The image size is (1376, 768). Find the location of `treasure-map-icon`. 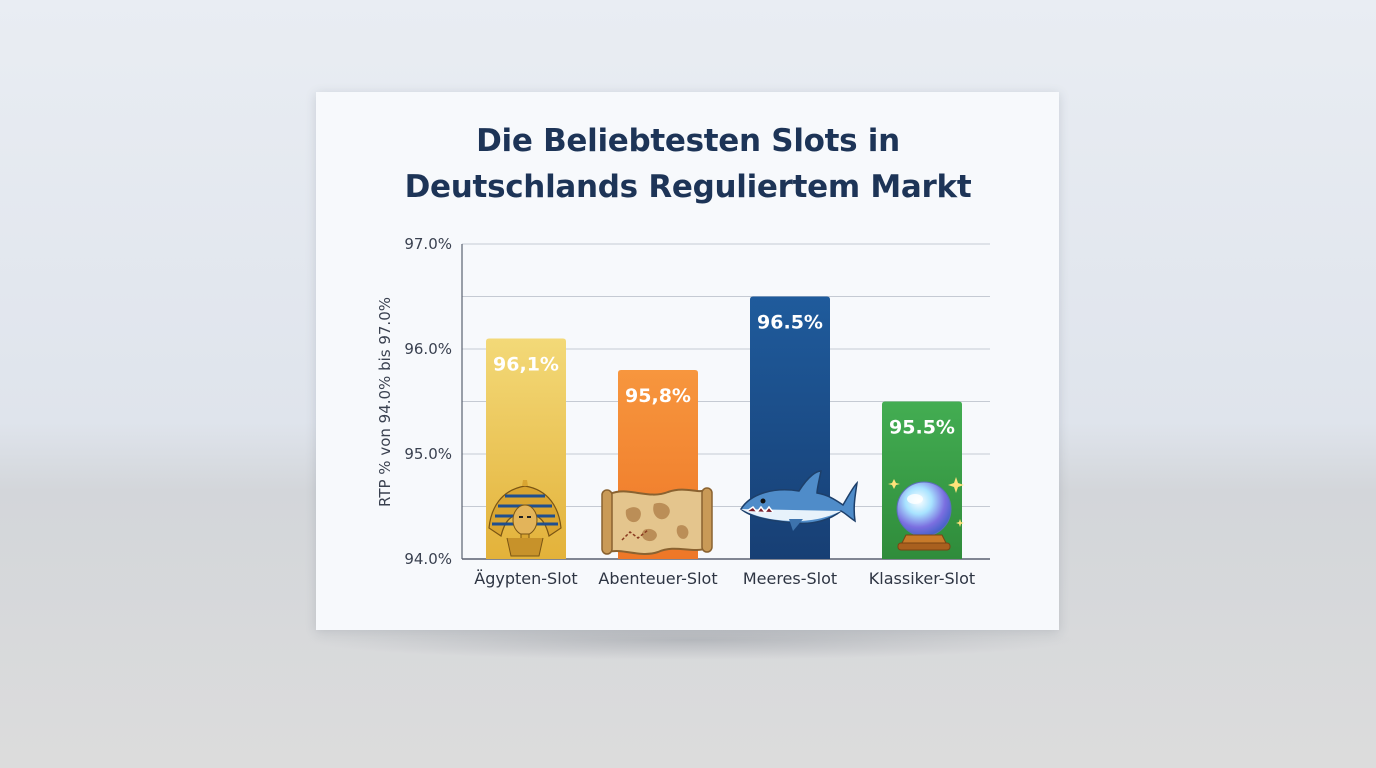

treasure-map-icon is located at coordinates (657, 521).